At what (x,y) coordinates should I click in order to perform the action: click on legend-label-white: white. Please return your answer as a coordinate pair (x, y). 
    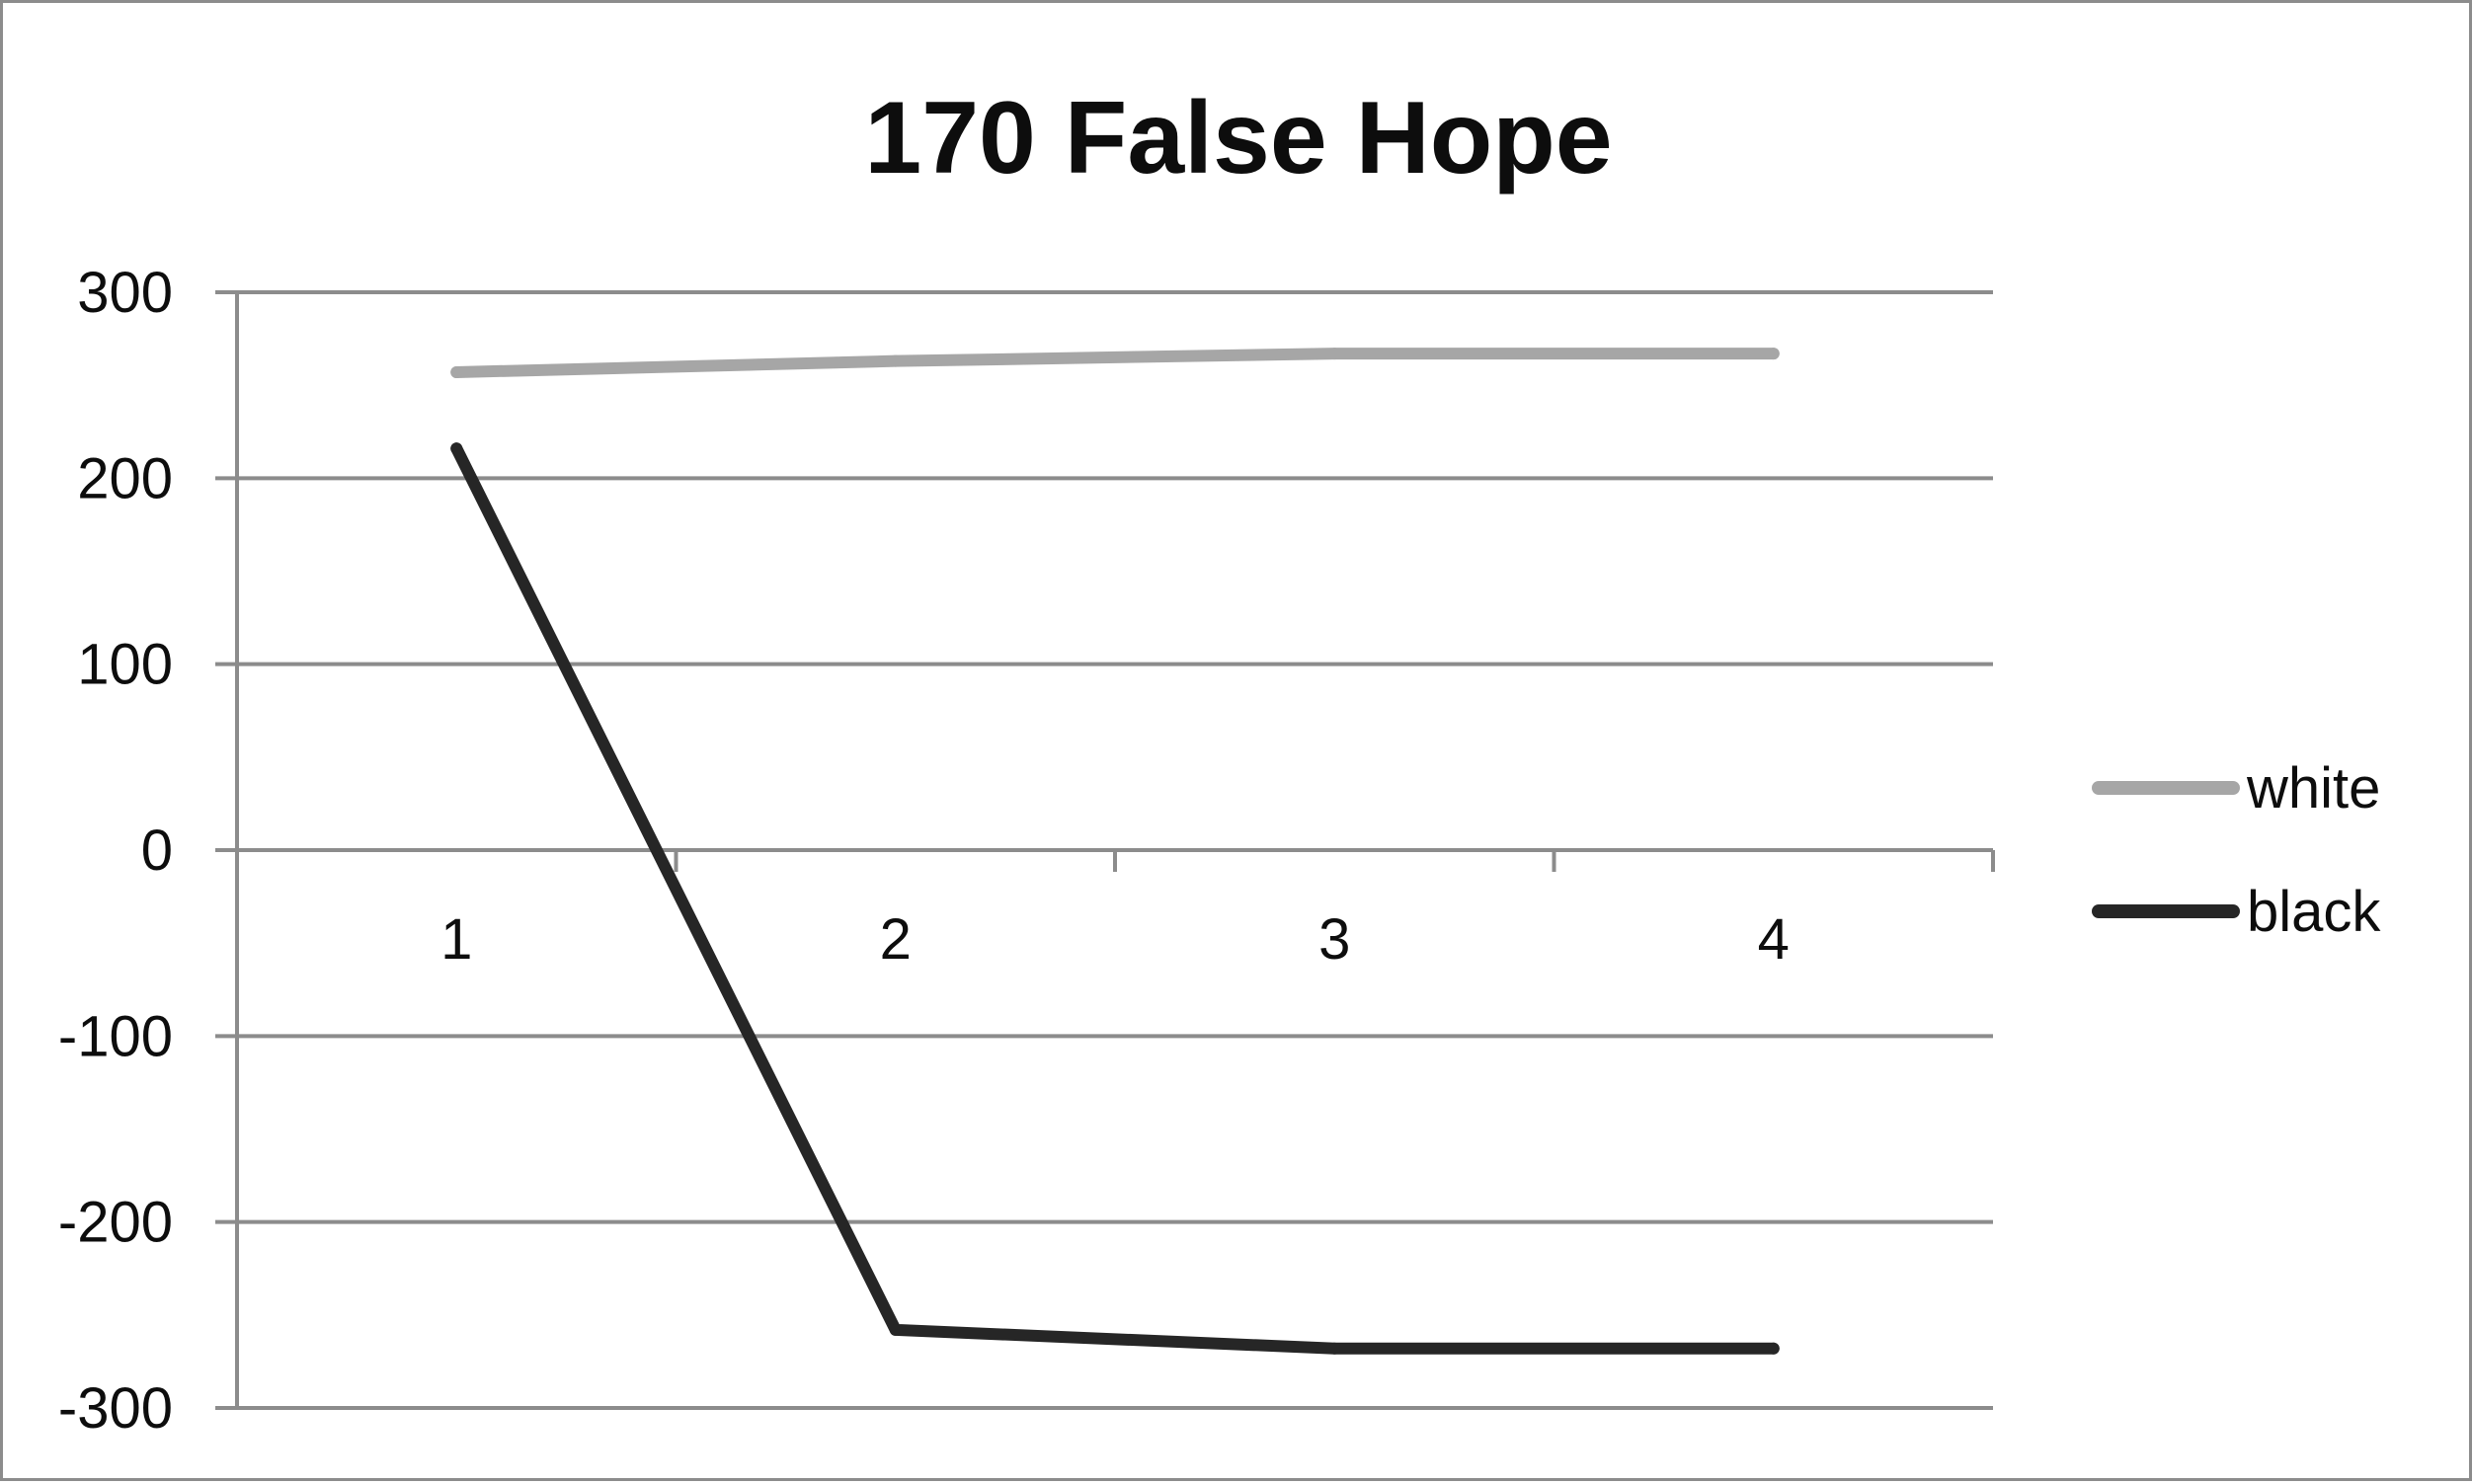
    Looking at the image, I should click on (2313, 788).